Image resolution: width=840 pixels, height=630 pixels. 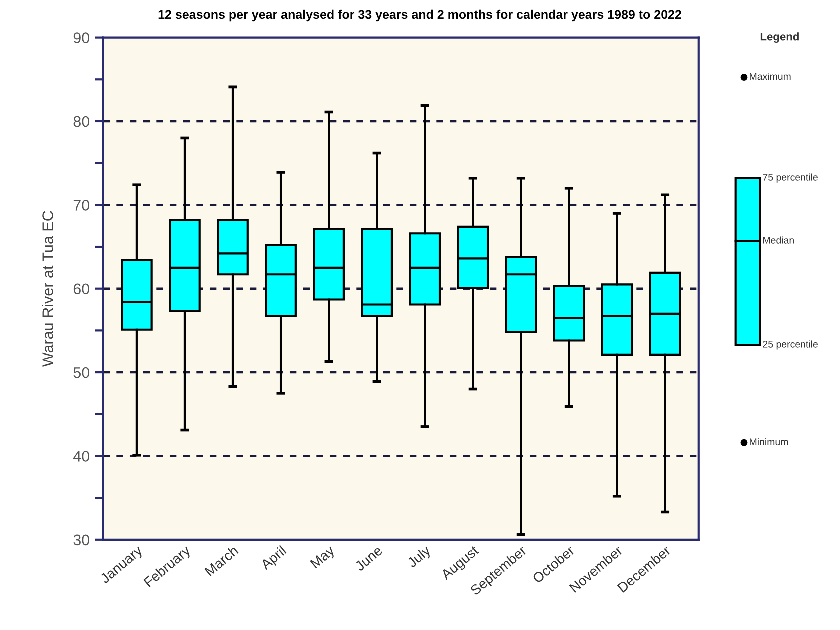 I want to click on y-tick-label: 80, so click(x=82, y=122).